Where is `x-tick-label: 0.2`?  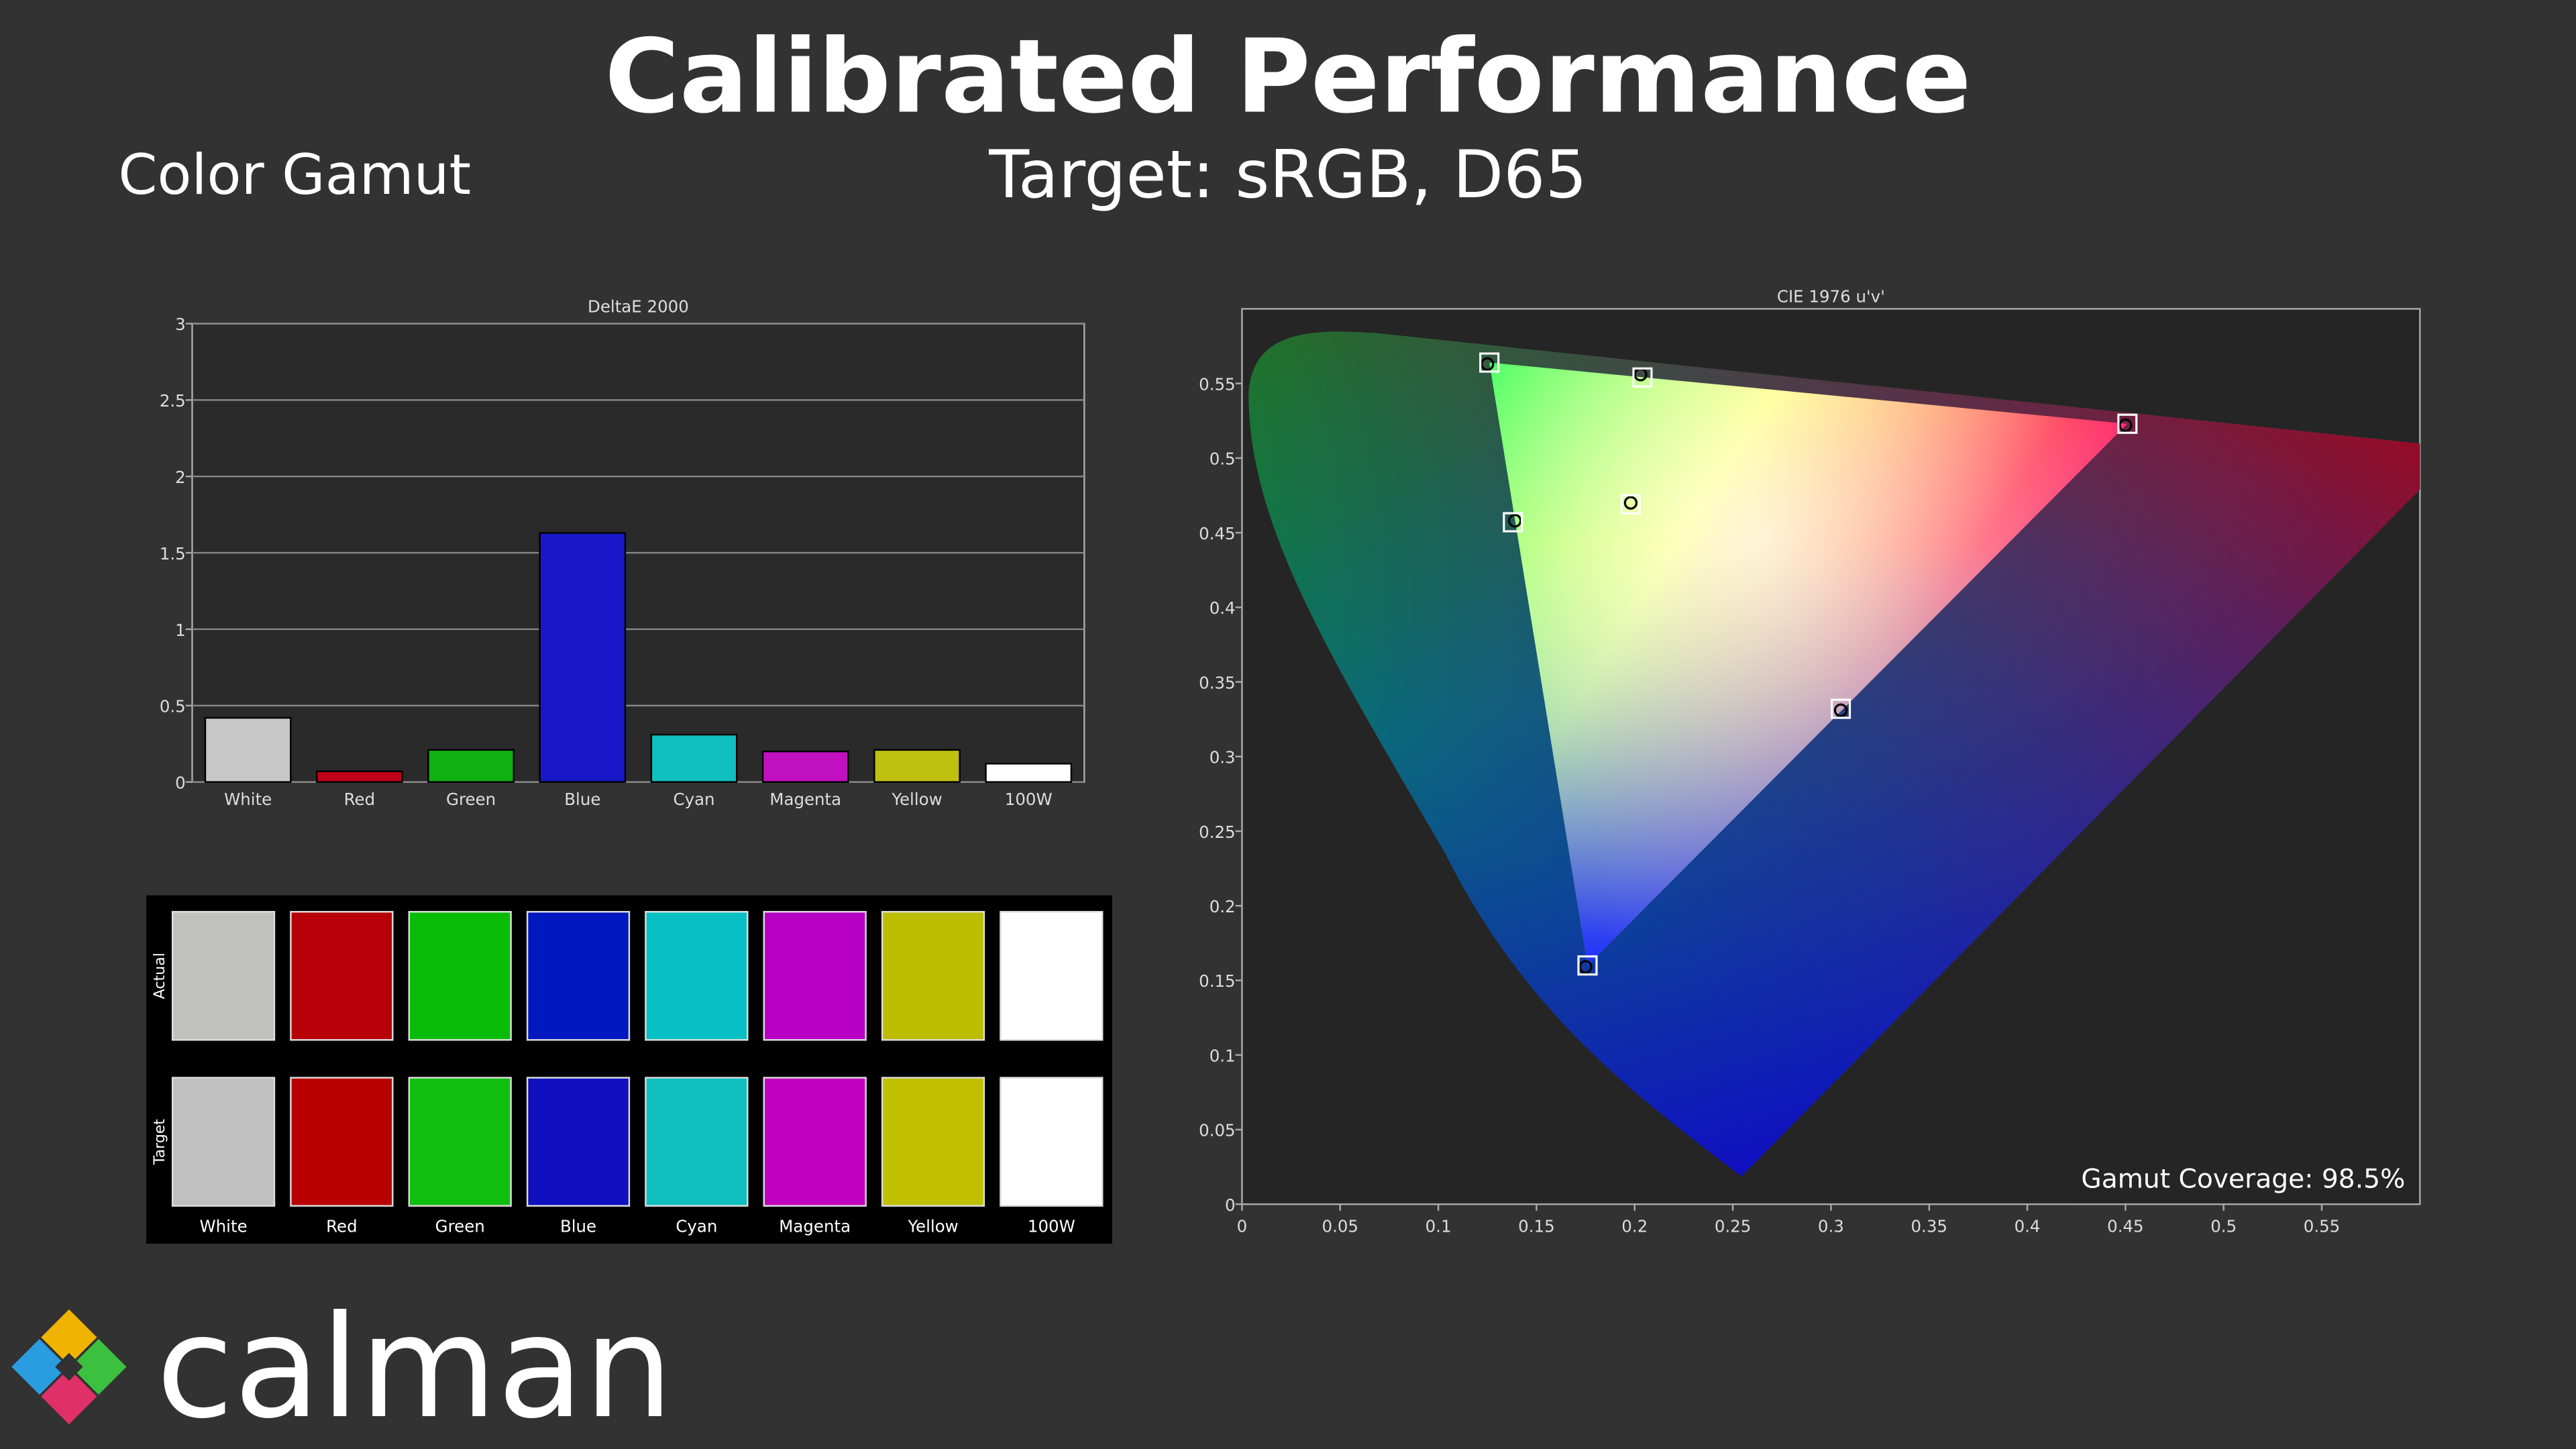 x-tick-label: 0.2 is located at coordinates (1634, 1226).